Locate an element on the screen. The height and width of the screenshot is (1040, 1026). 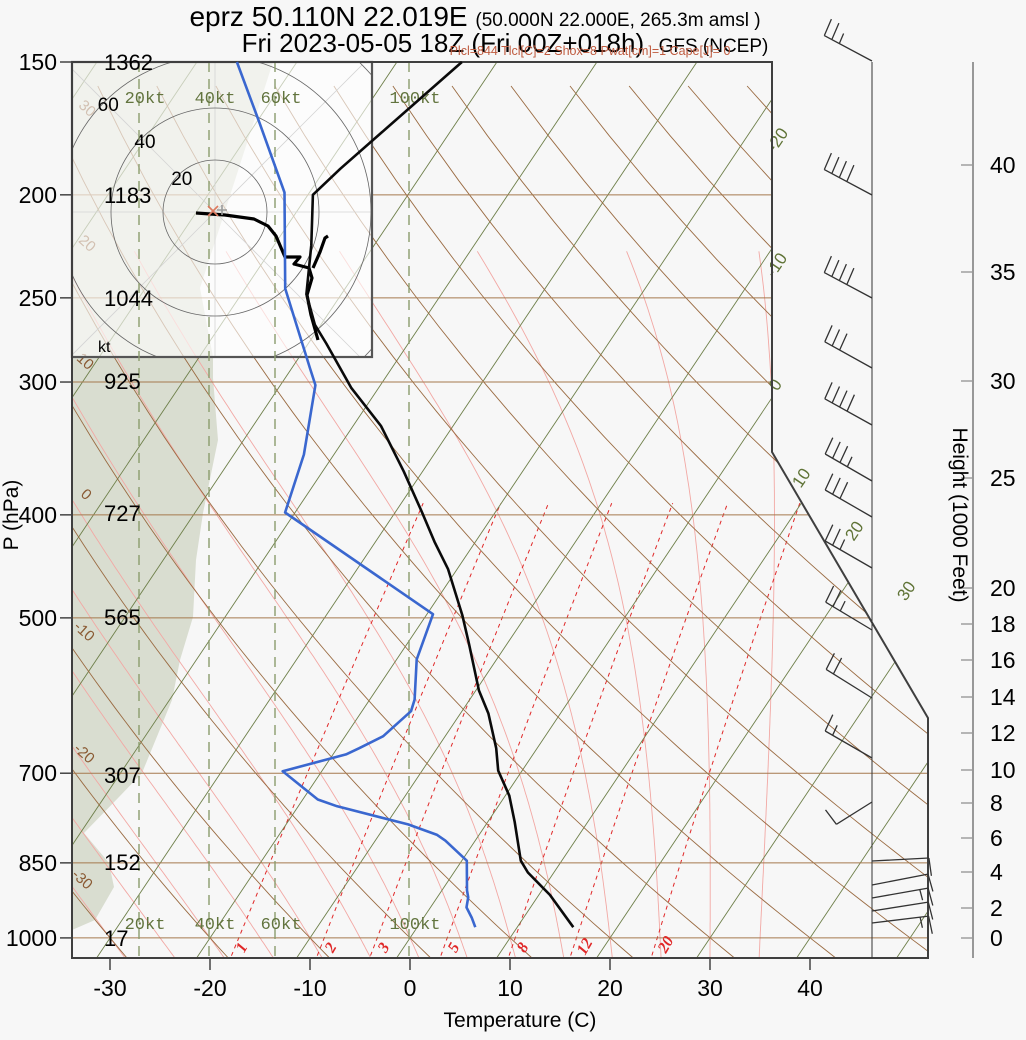
geopotential-height-label: 727 is located at coordinates (122, 513).